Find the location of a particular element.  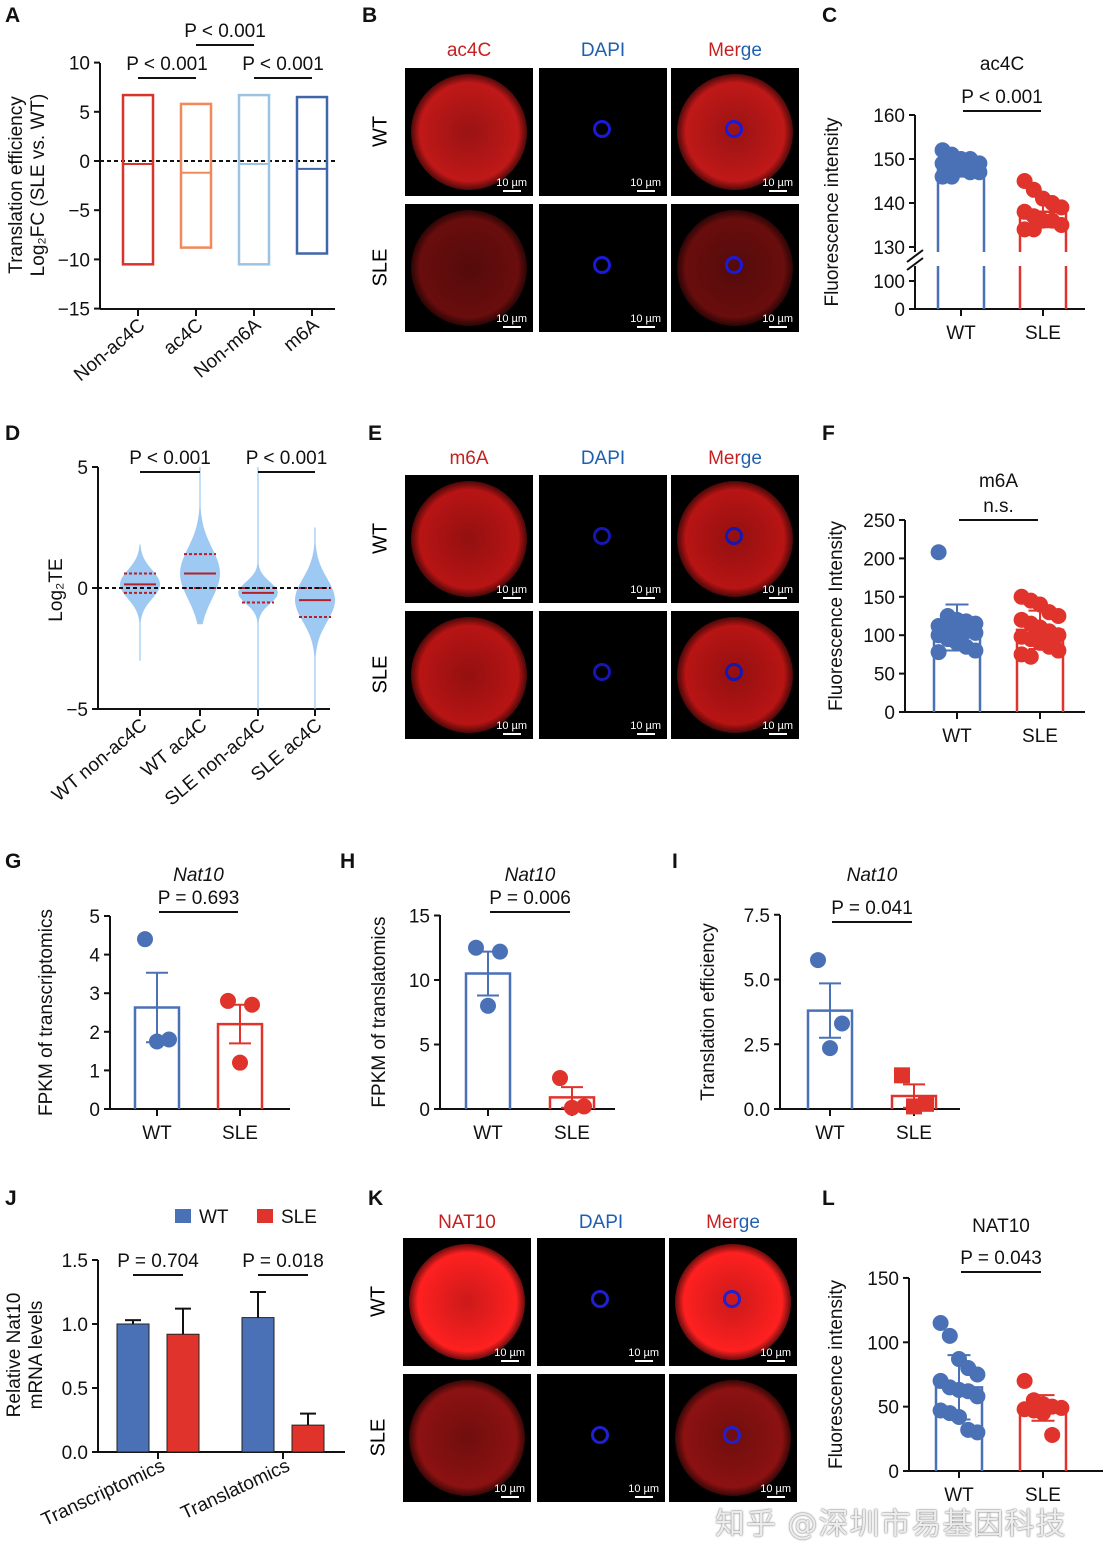

y-axis-label: Relative Nat10 is located at coordinates (14, 1355).